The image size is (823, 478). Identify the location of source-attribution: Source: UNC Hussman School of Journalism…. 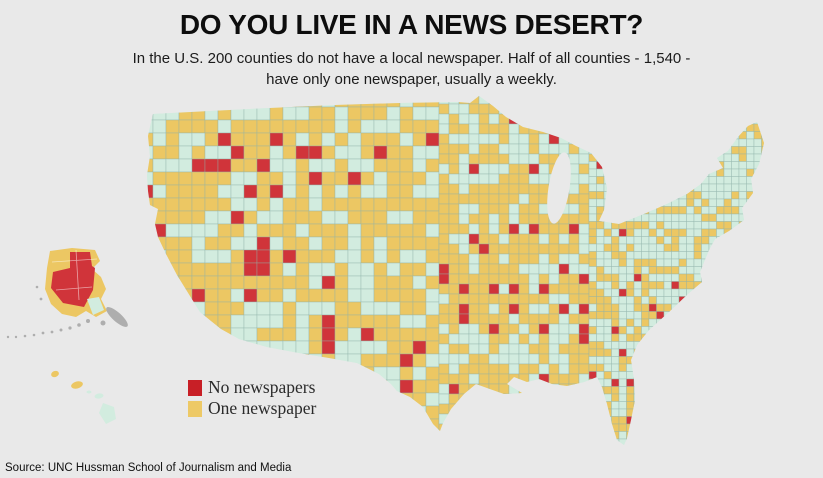
(148, 468).